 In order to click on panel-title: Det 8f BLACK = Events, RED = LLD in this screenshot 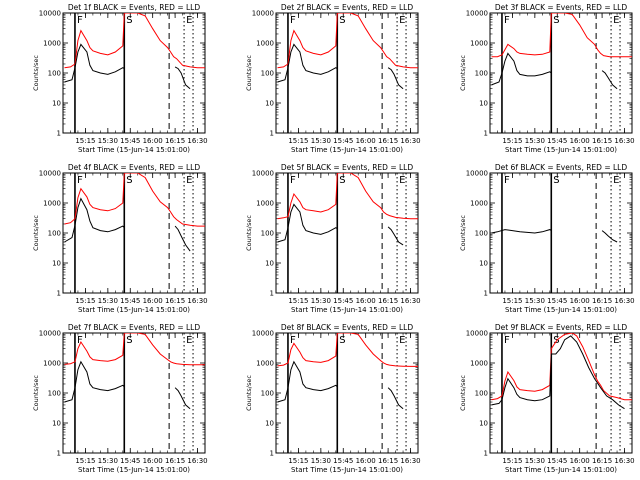, I will do `click(347, 327)`.